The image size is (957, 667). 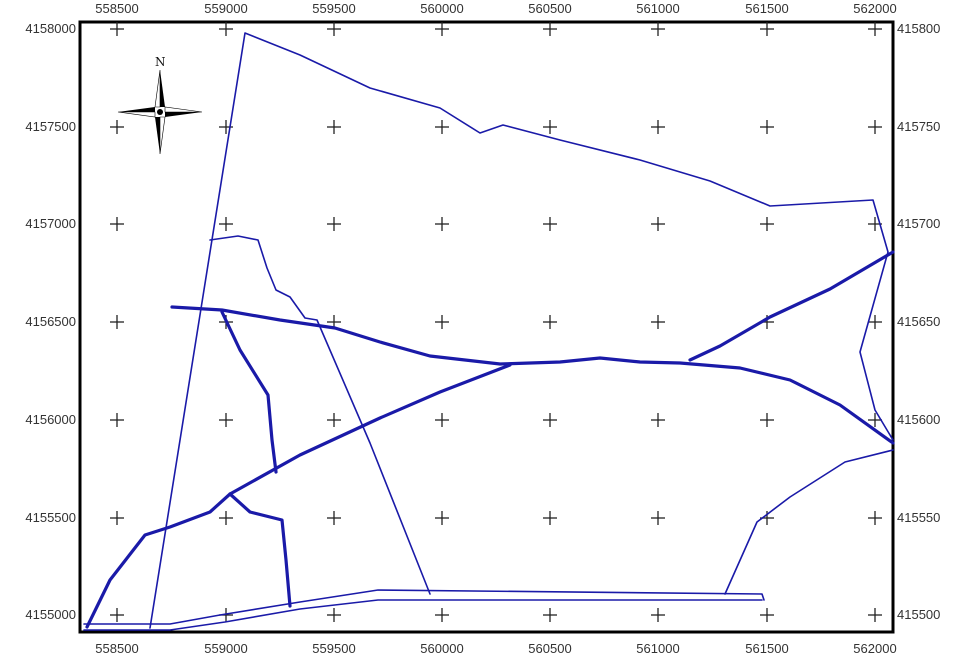 I want to click on y-tick-label-right: 415800, so click(x=918, y=28).